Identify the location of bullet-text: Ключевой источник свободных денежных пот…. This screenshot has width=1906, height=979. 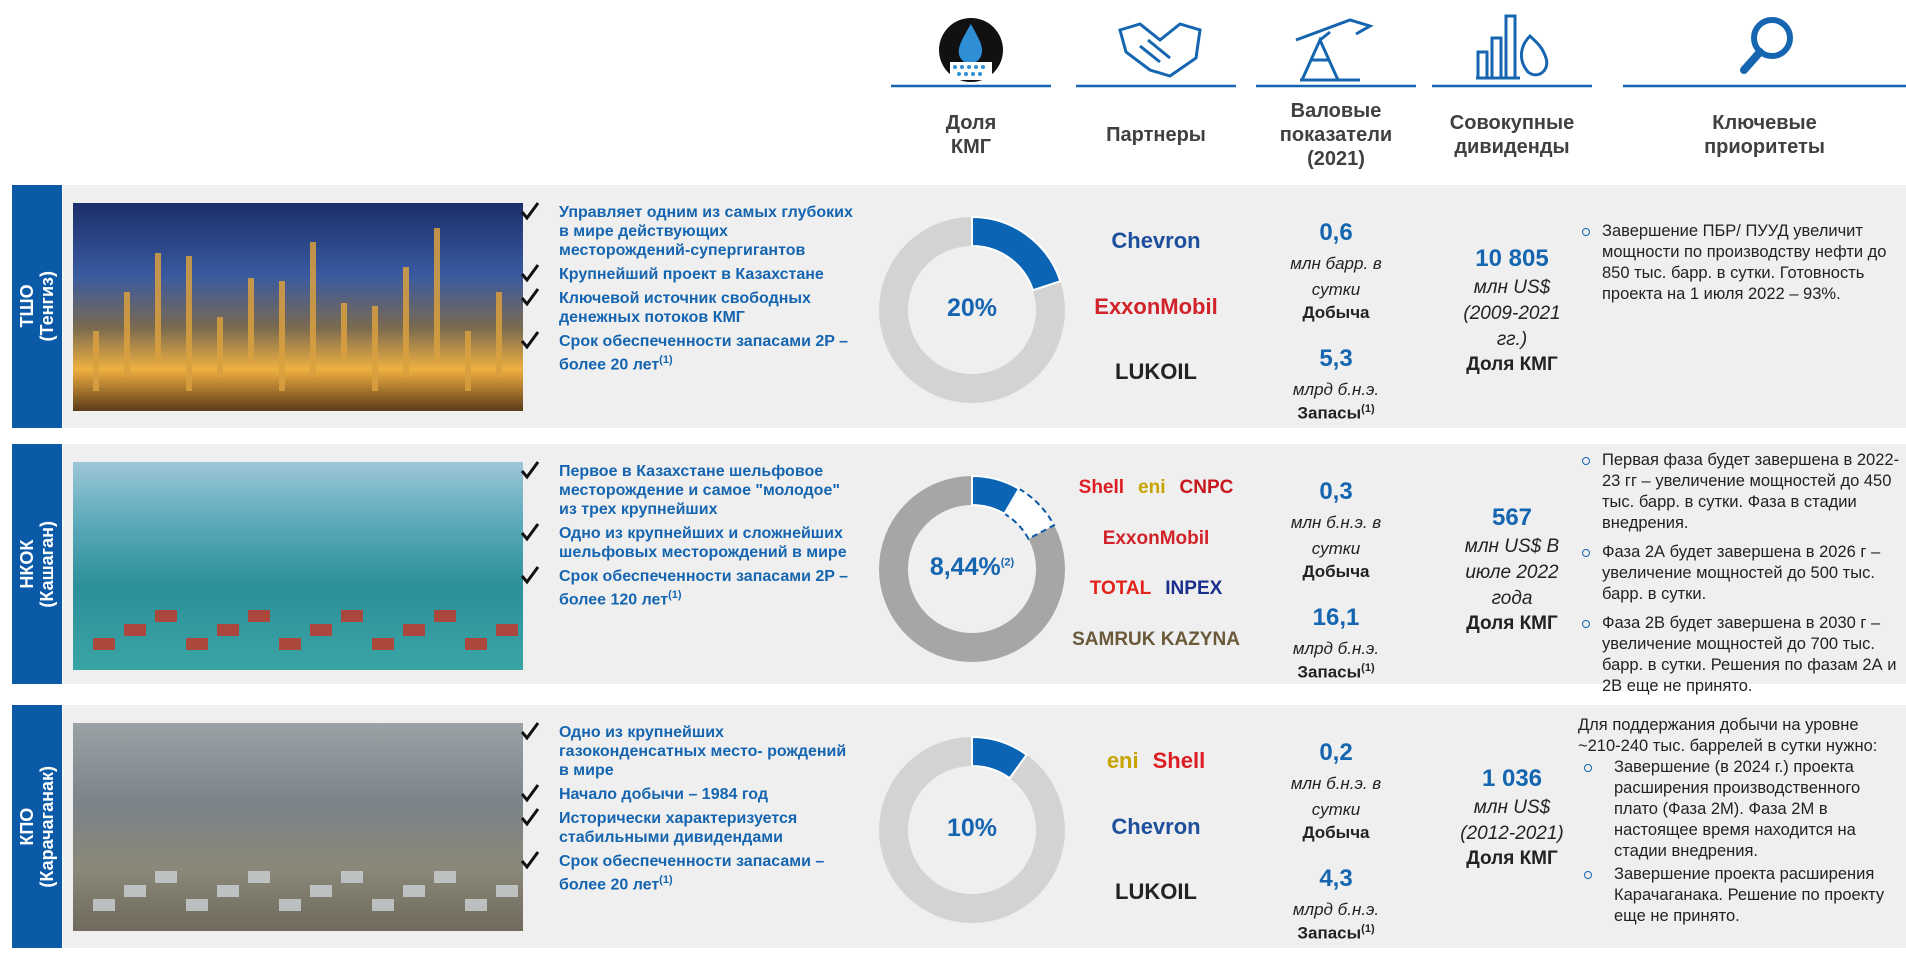
(685, 308).